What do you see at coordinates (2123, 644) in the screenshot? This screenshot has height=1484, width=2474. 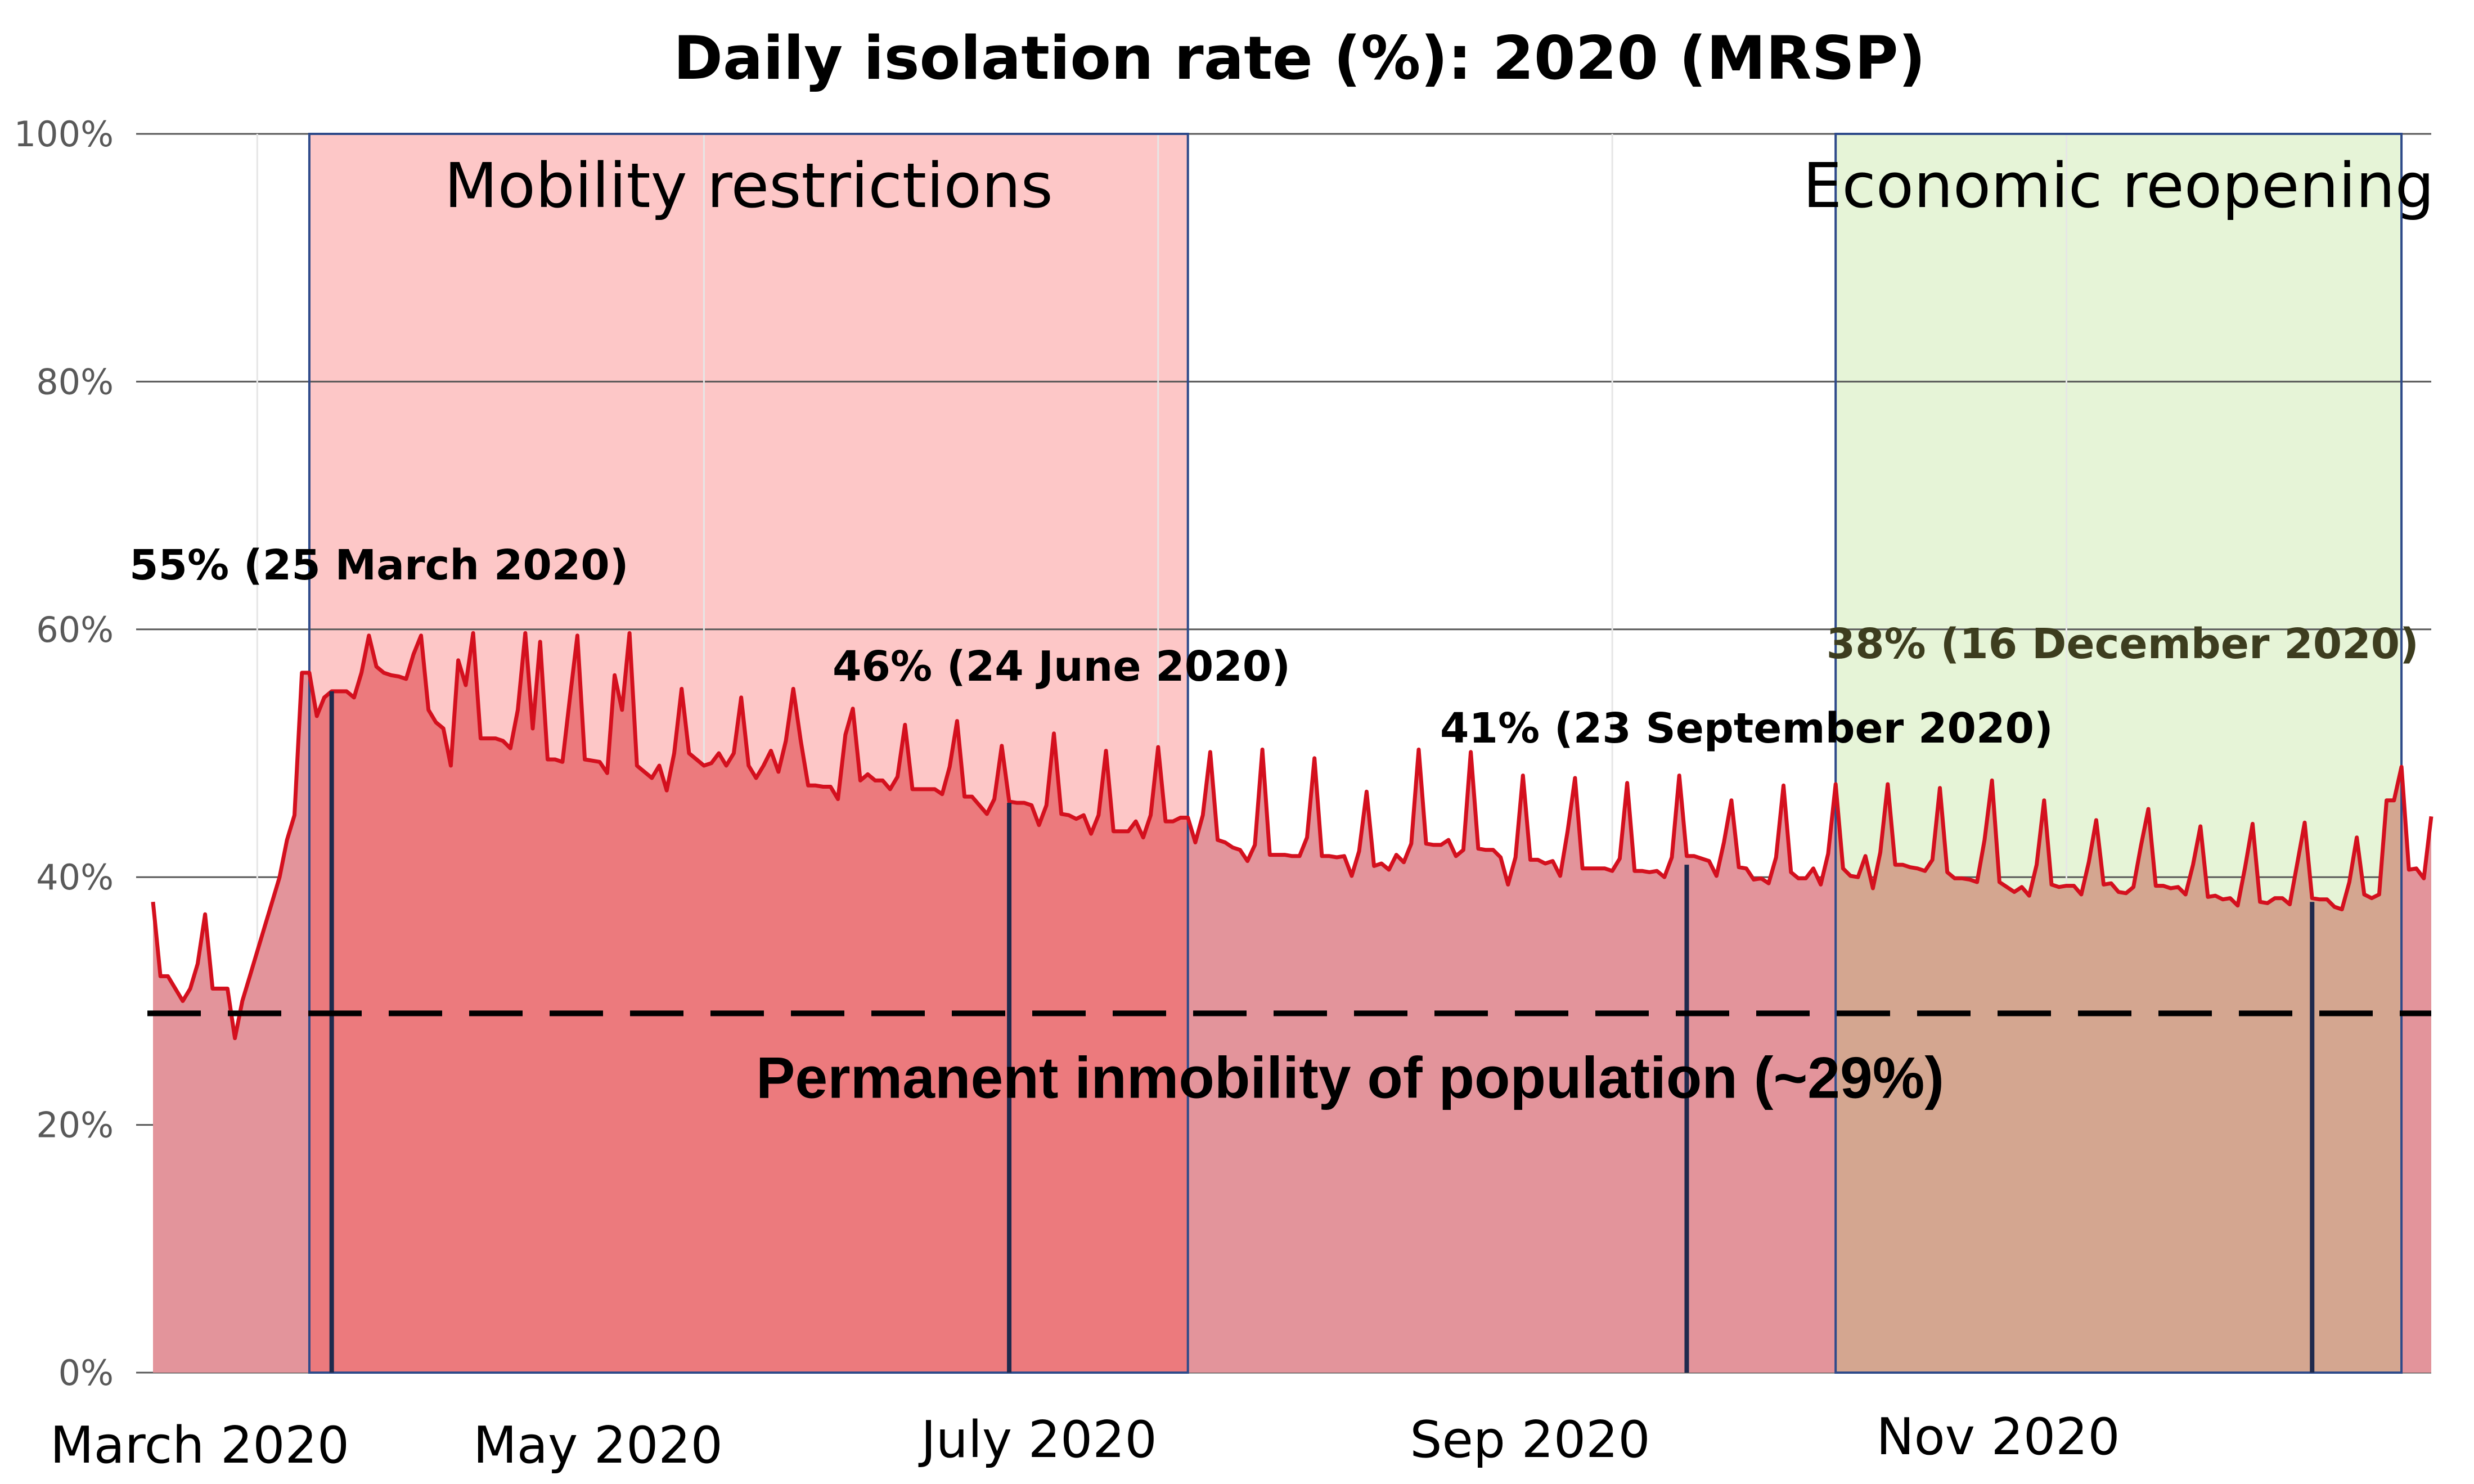 I see `annotation-label: 38% (16 December 2020)` at bounding box center [2123, 644].